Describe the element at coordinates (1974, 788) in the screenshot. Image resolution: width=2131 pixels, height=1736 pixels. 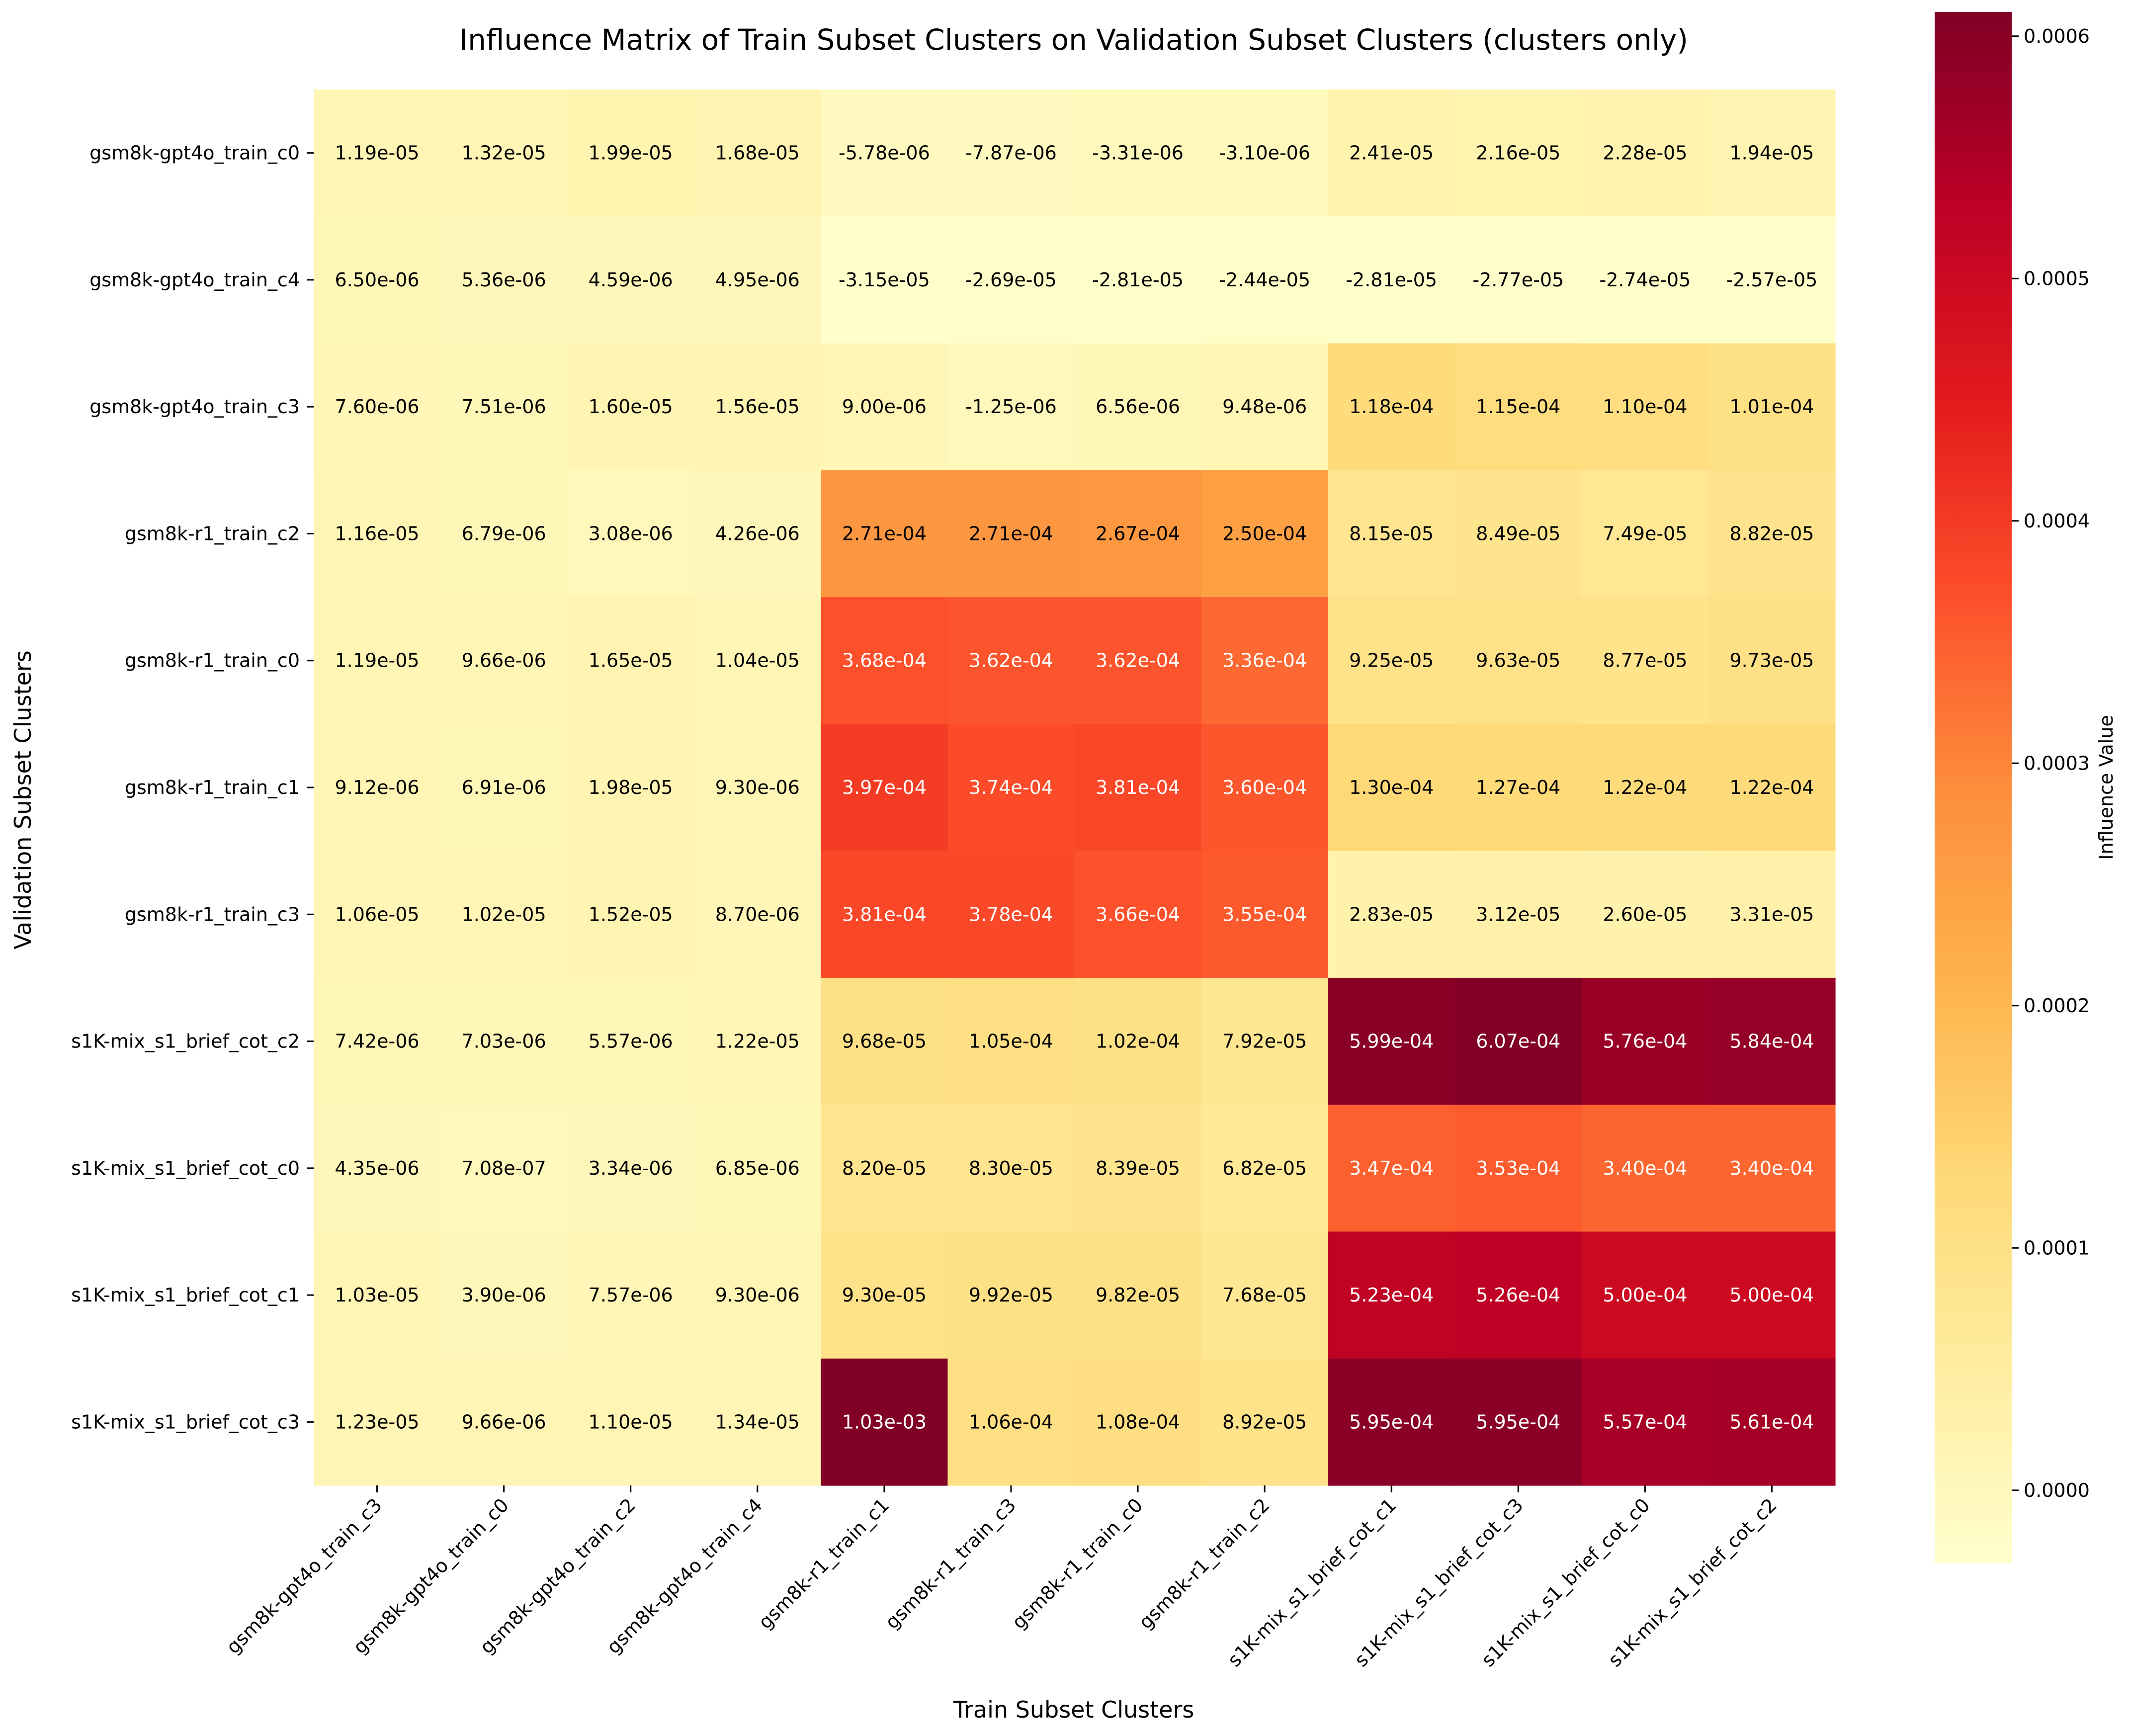
I see `colorbar-gradient` at that location.